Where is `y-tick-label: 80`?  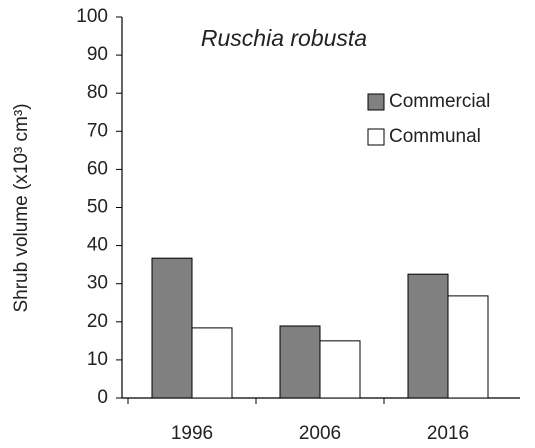
y-tick-label: 80 is located at coordinates (97, 92).